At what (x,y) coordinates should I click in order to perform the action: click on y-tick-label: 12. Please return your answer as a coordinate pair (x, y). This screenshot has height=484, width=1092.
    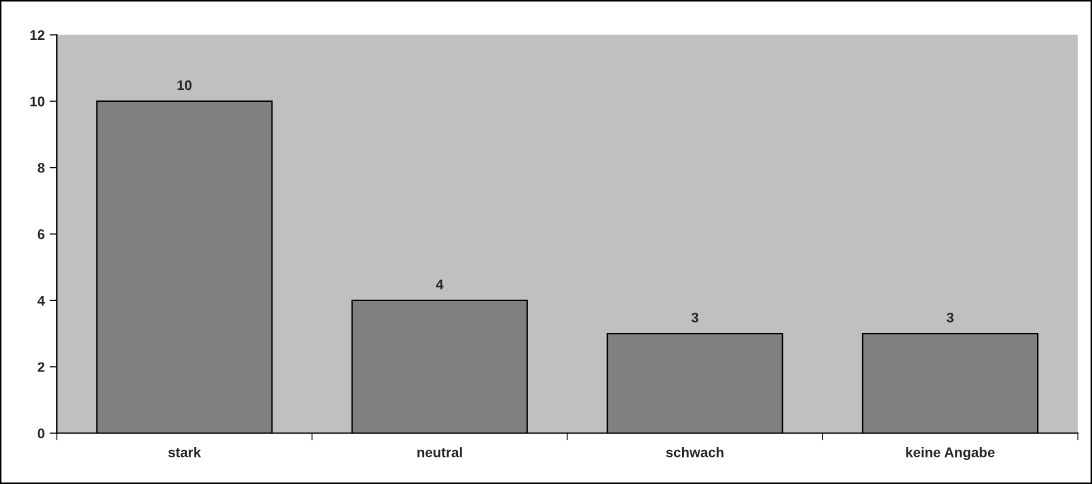
    Looking at the image, I should click on (37, 35).